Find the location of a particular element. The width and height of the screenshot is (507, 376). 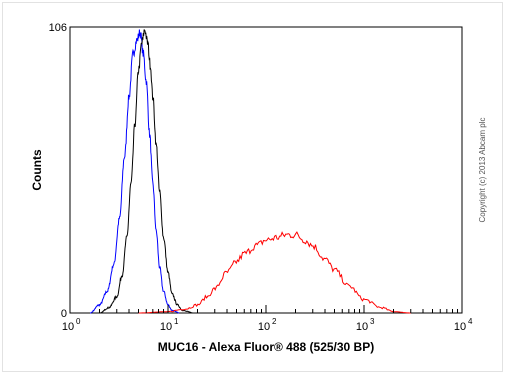

y-tick-label: 0 is located at coordinates (64, 314).